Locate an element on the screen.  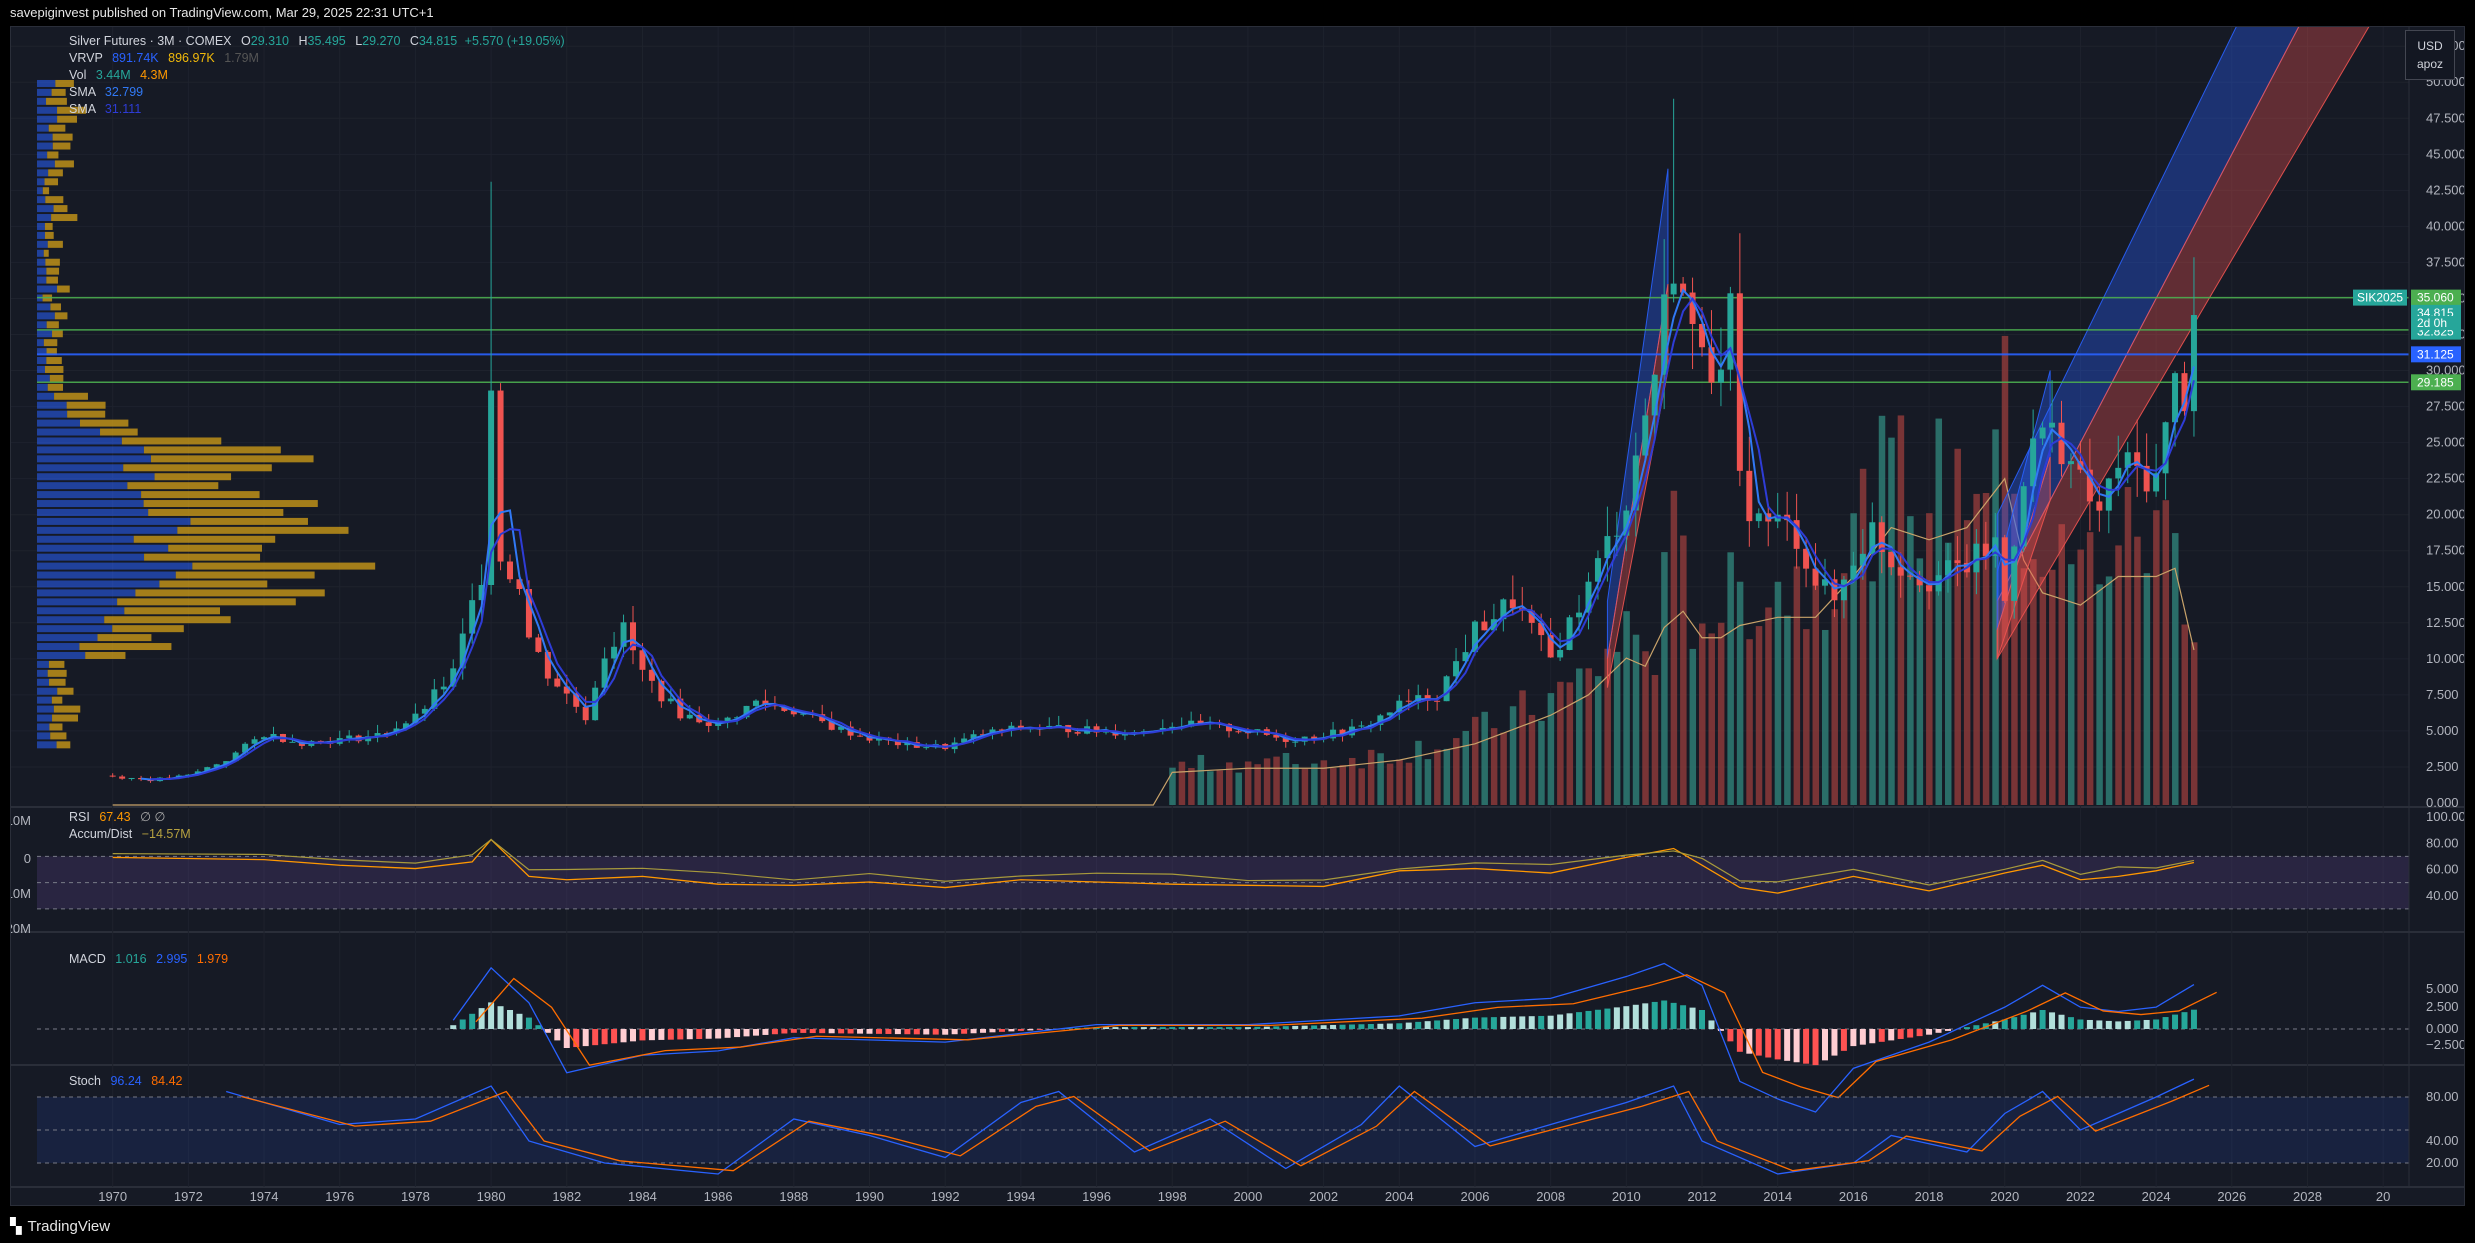
ad-legend: Accum/Dist −14.57M is located at coordinates (130, 834).